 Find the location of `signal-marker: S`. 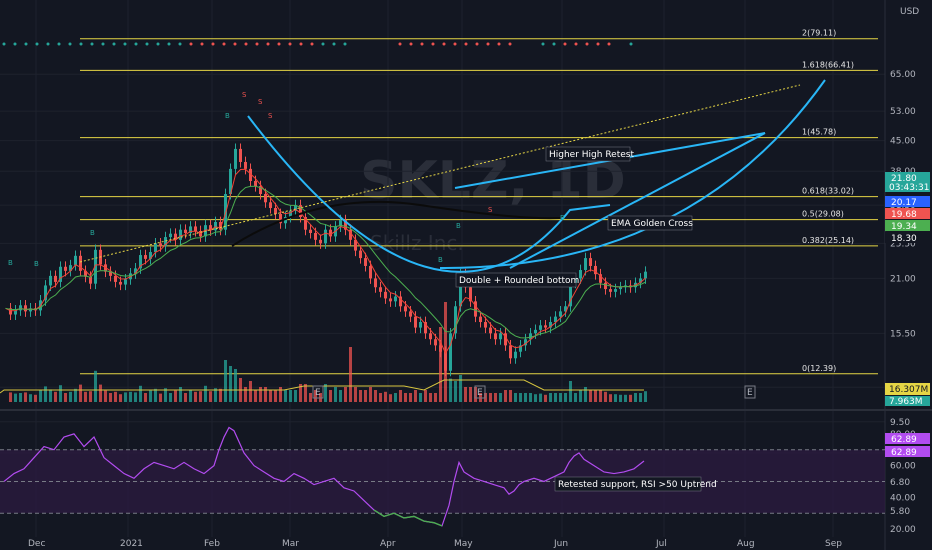

signal-marker: S is located at coordinates (270, 116).